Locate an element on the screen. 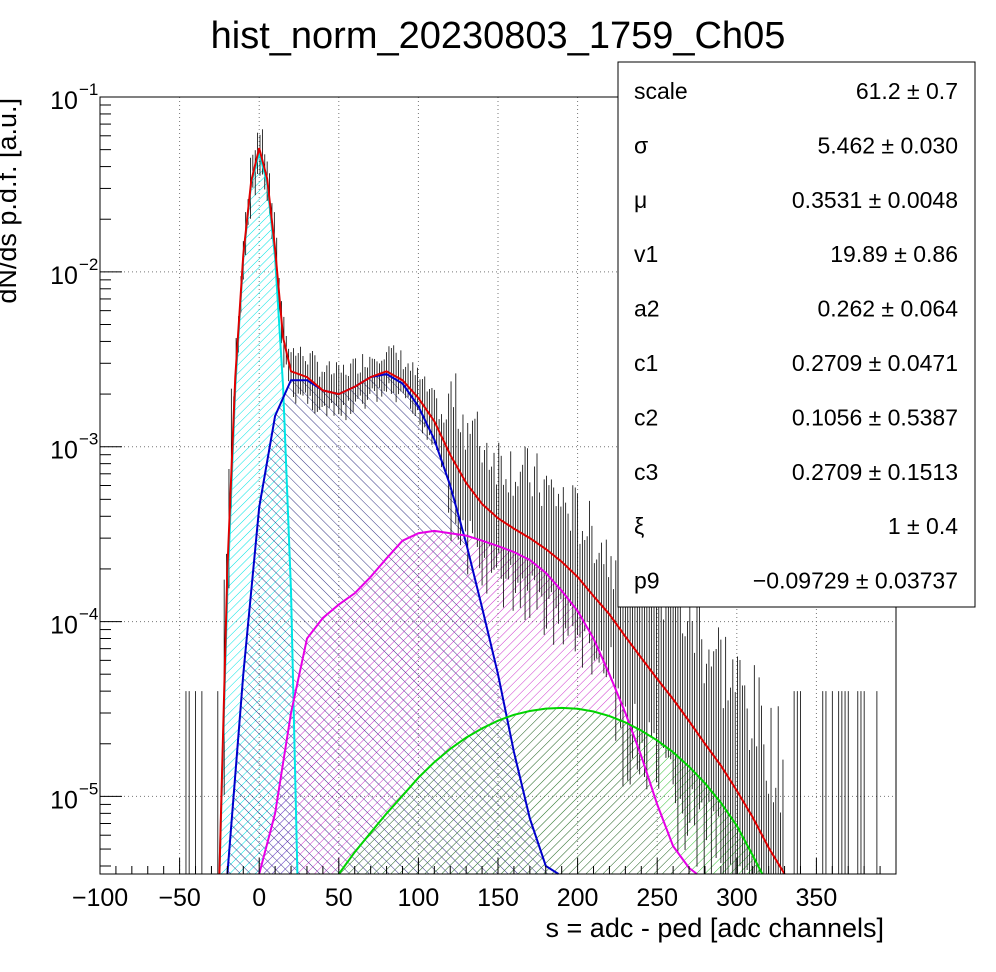 The image size is (996, 972). stats-param-name: c3 is located at coordinates (646, 472).